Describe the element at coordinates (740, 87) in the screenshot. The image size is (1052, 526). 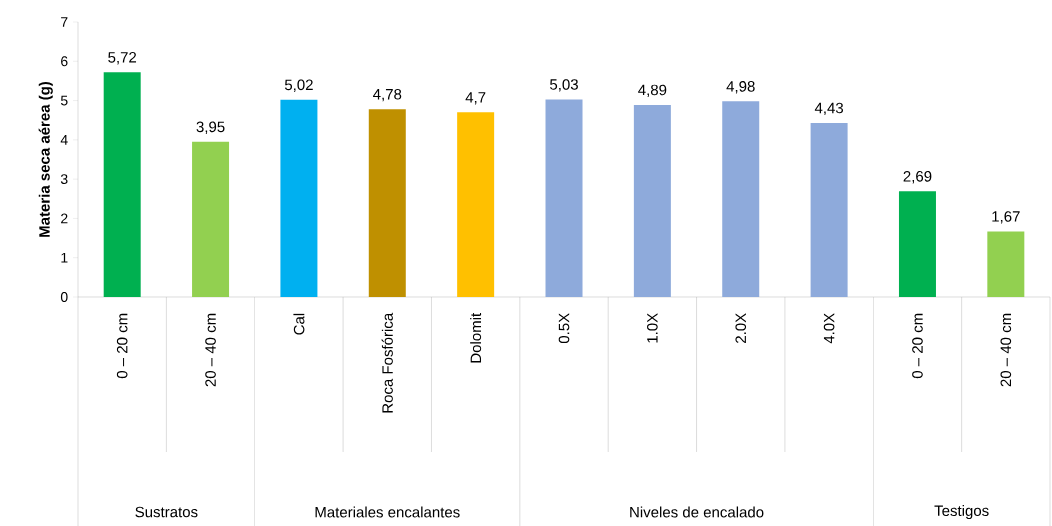
I see `data-label: 4,98` at that location.